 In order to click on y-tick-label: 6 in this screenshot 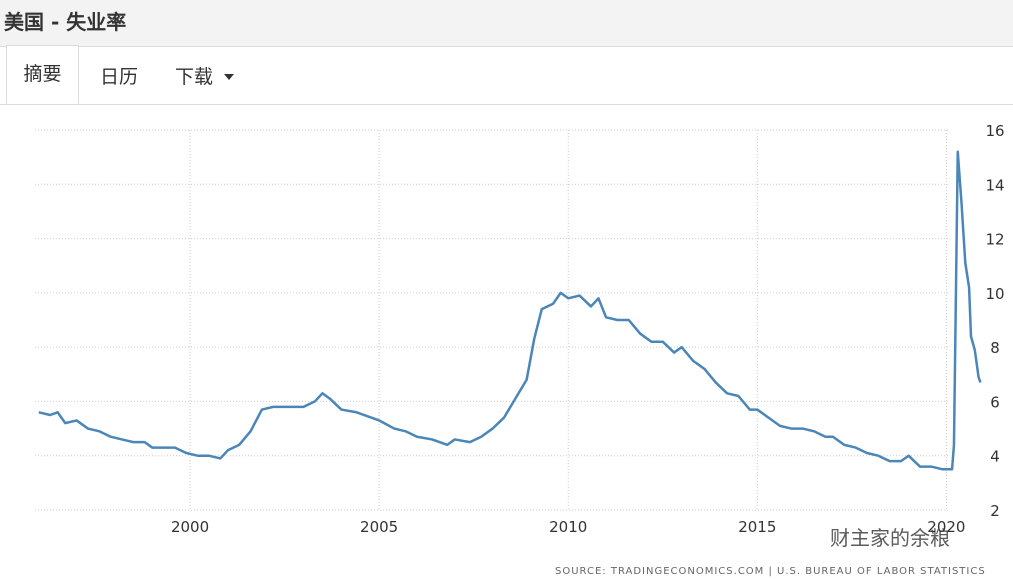, I will do `click(995, 402)`.